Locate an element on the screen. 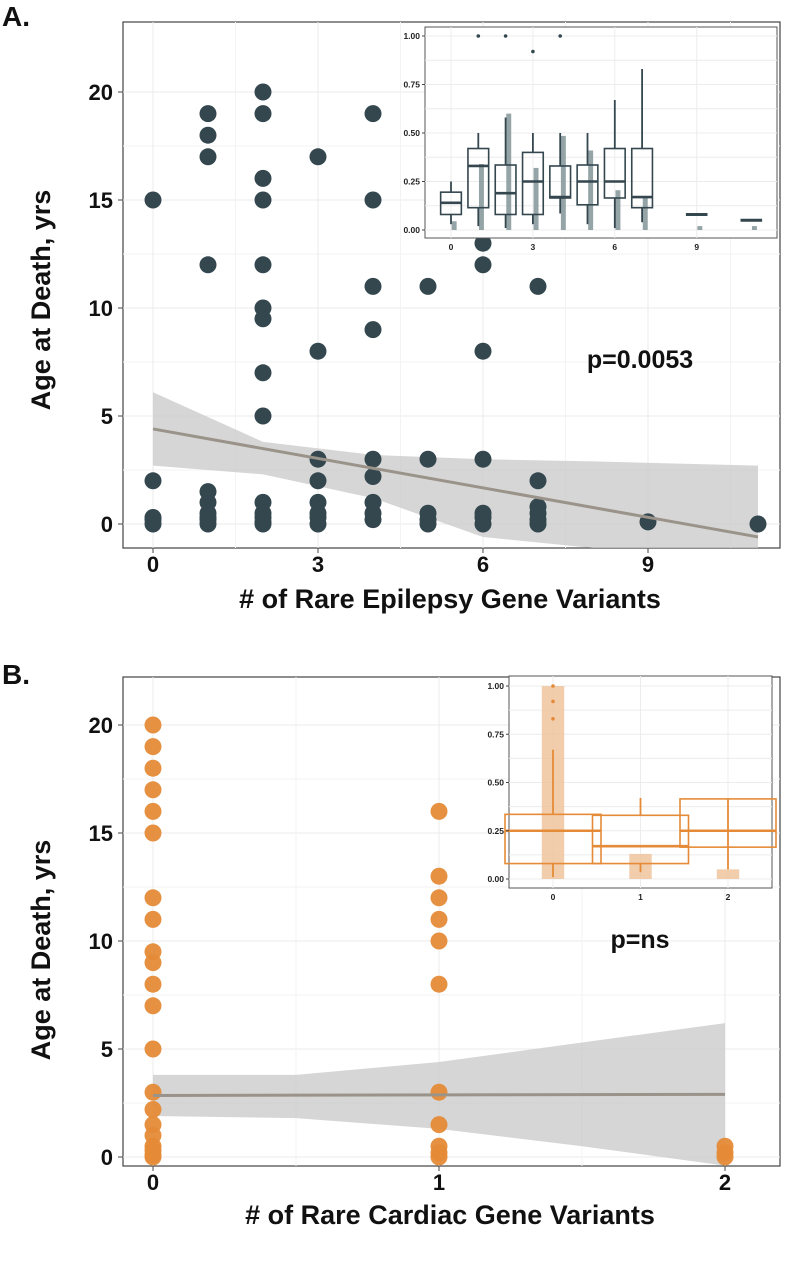  inset-y-tick-label: 0.25 is located at coordinates (411, 182).